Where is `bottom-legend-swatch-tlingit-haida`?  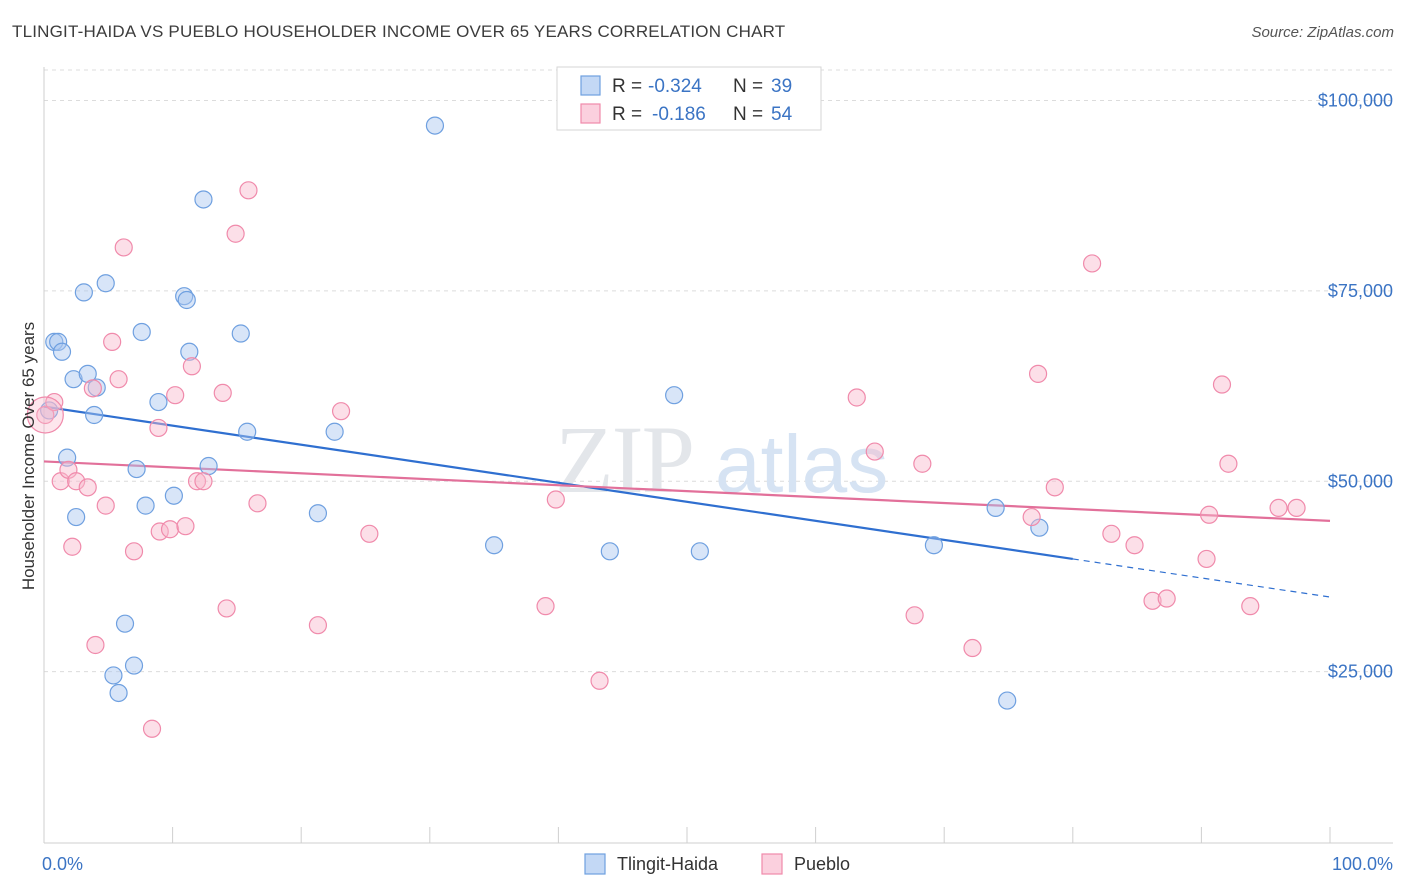 bottom-legend-swatch-tlingit-haida is located at coordinates (595, 864).